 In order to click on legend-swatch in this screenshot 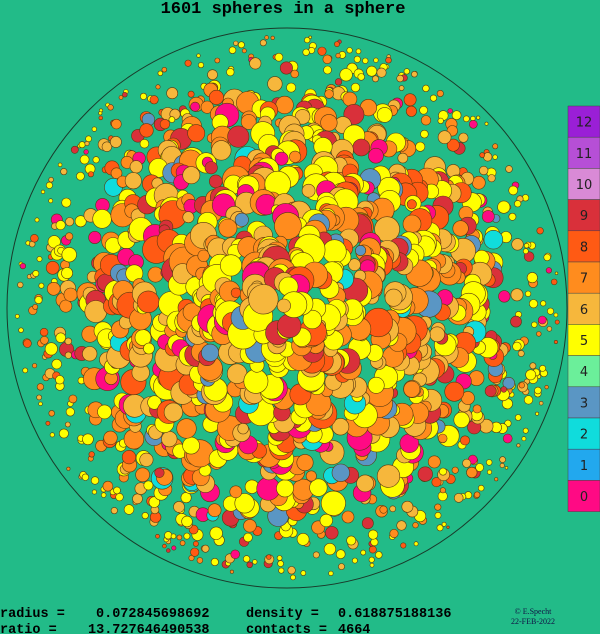, I will do `click(583, 277)`.